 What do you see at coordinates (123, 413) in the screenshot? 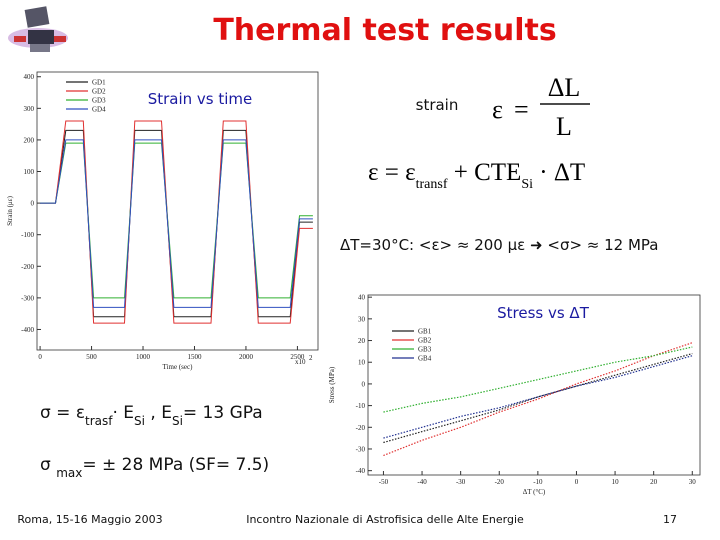
I see `formula-text: · E` at bounding box center [123, 413].